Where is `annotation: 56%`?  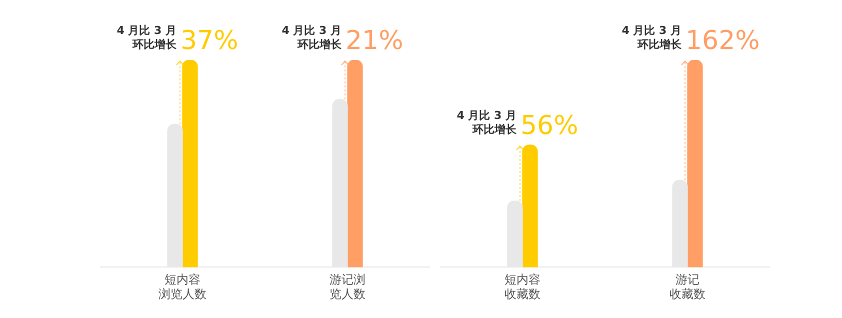
annotation: 56% is located at coordinates (549, 125).